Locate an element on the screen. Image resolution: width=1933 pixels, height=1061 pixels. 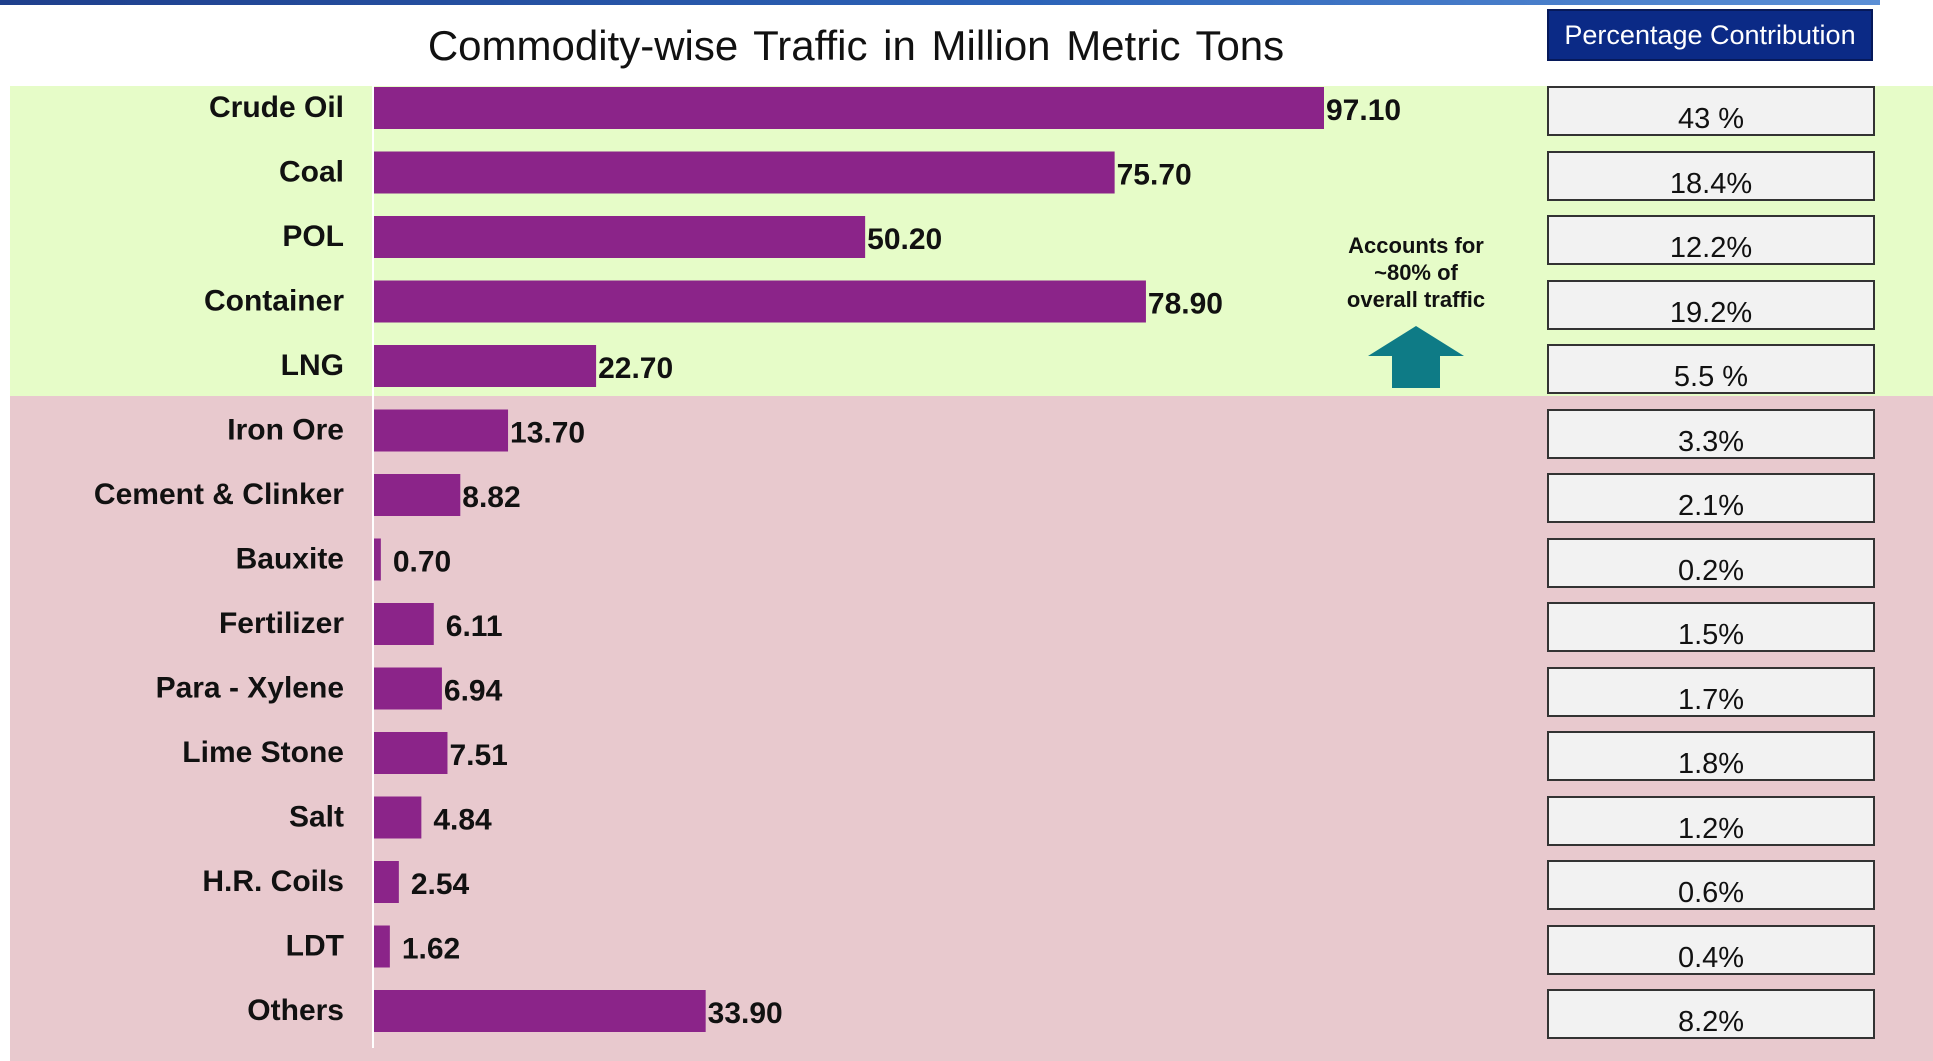
traffic-annotation: Accounts for ~80% of overall traffic is located at coordinates (1416, 272).